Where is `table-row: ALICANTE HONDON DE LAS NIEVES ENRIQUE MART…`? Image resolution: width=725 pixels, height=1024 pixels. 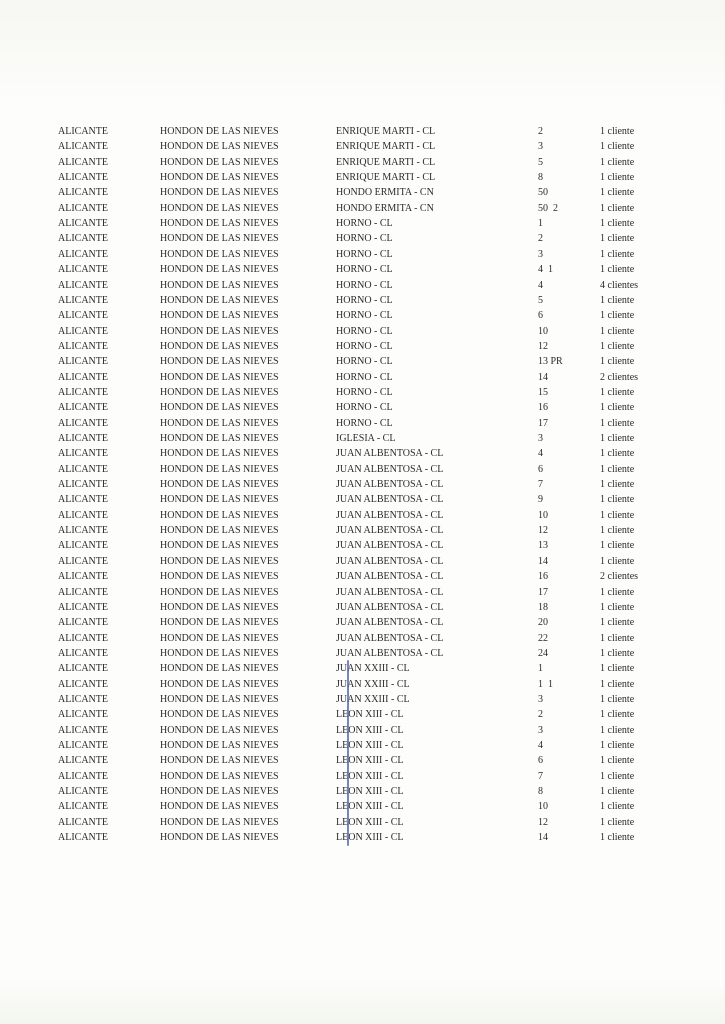
table-row: ALICANTE HONDON DE LAS NIEVES ENRIQUE MART… is located at coordinates (362, 146).